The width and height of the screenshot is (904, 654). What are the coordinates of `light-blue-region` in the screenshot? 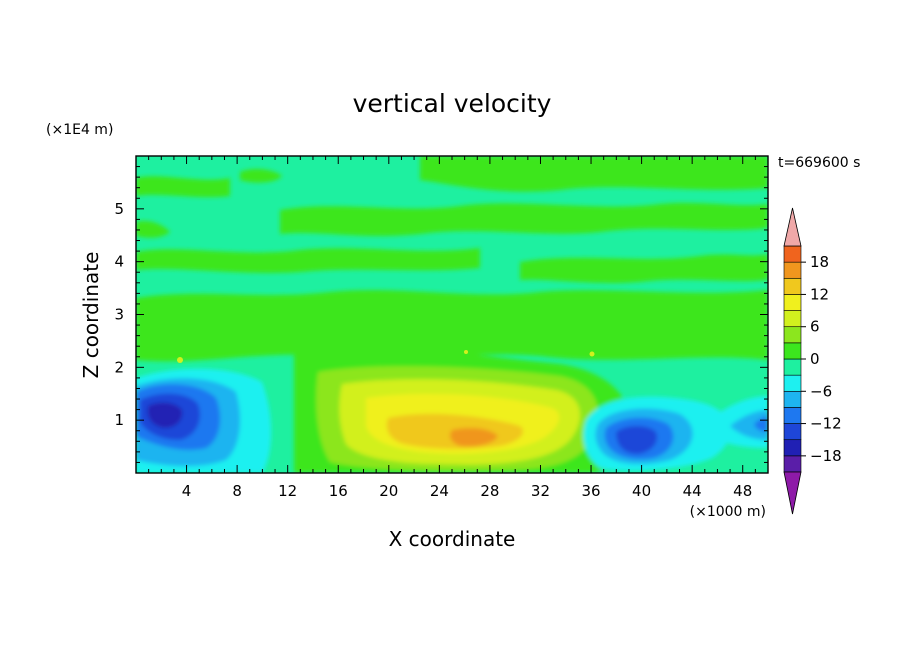 It's located at (749, 425).